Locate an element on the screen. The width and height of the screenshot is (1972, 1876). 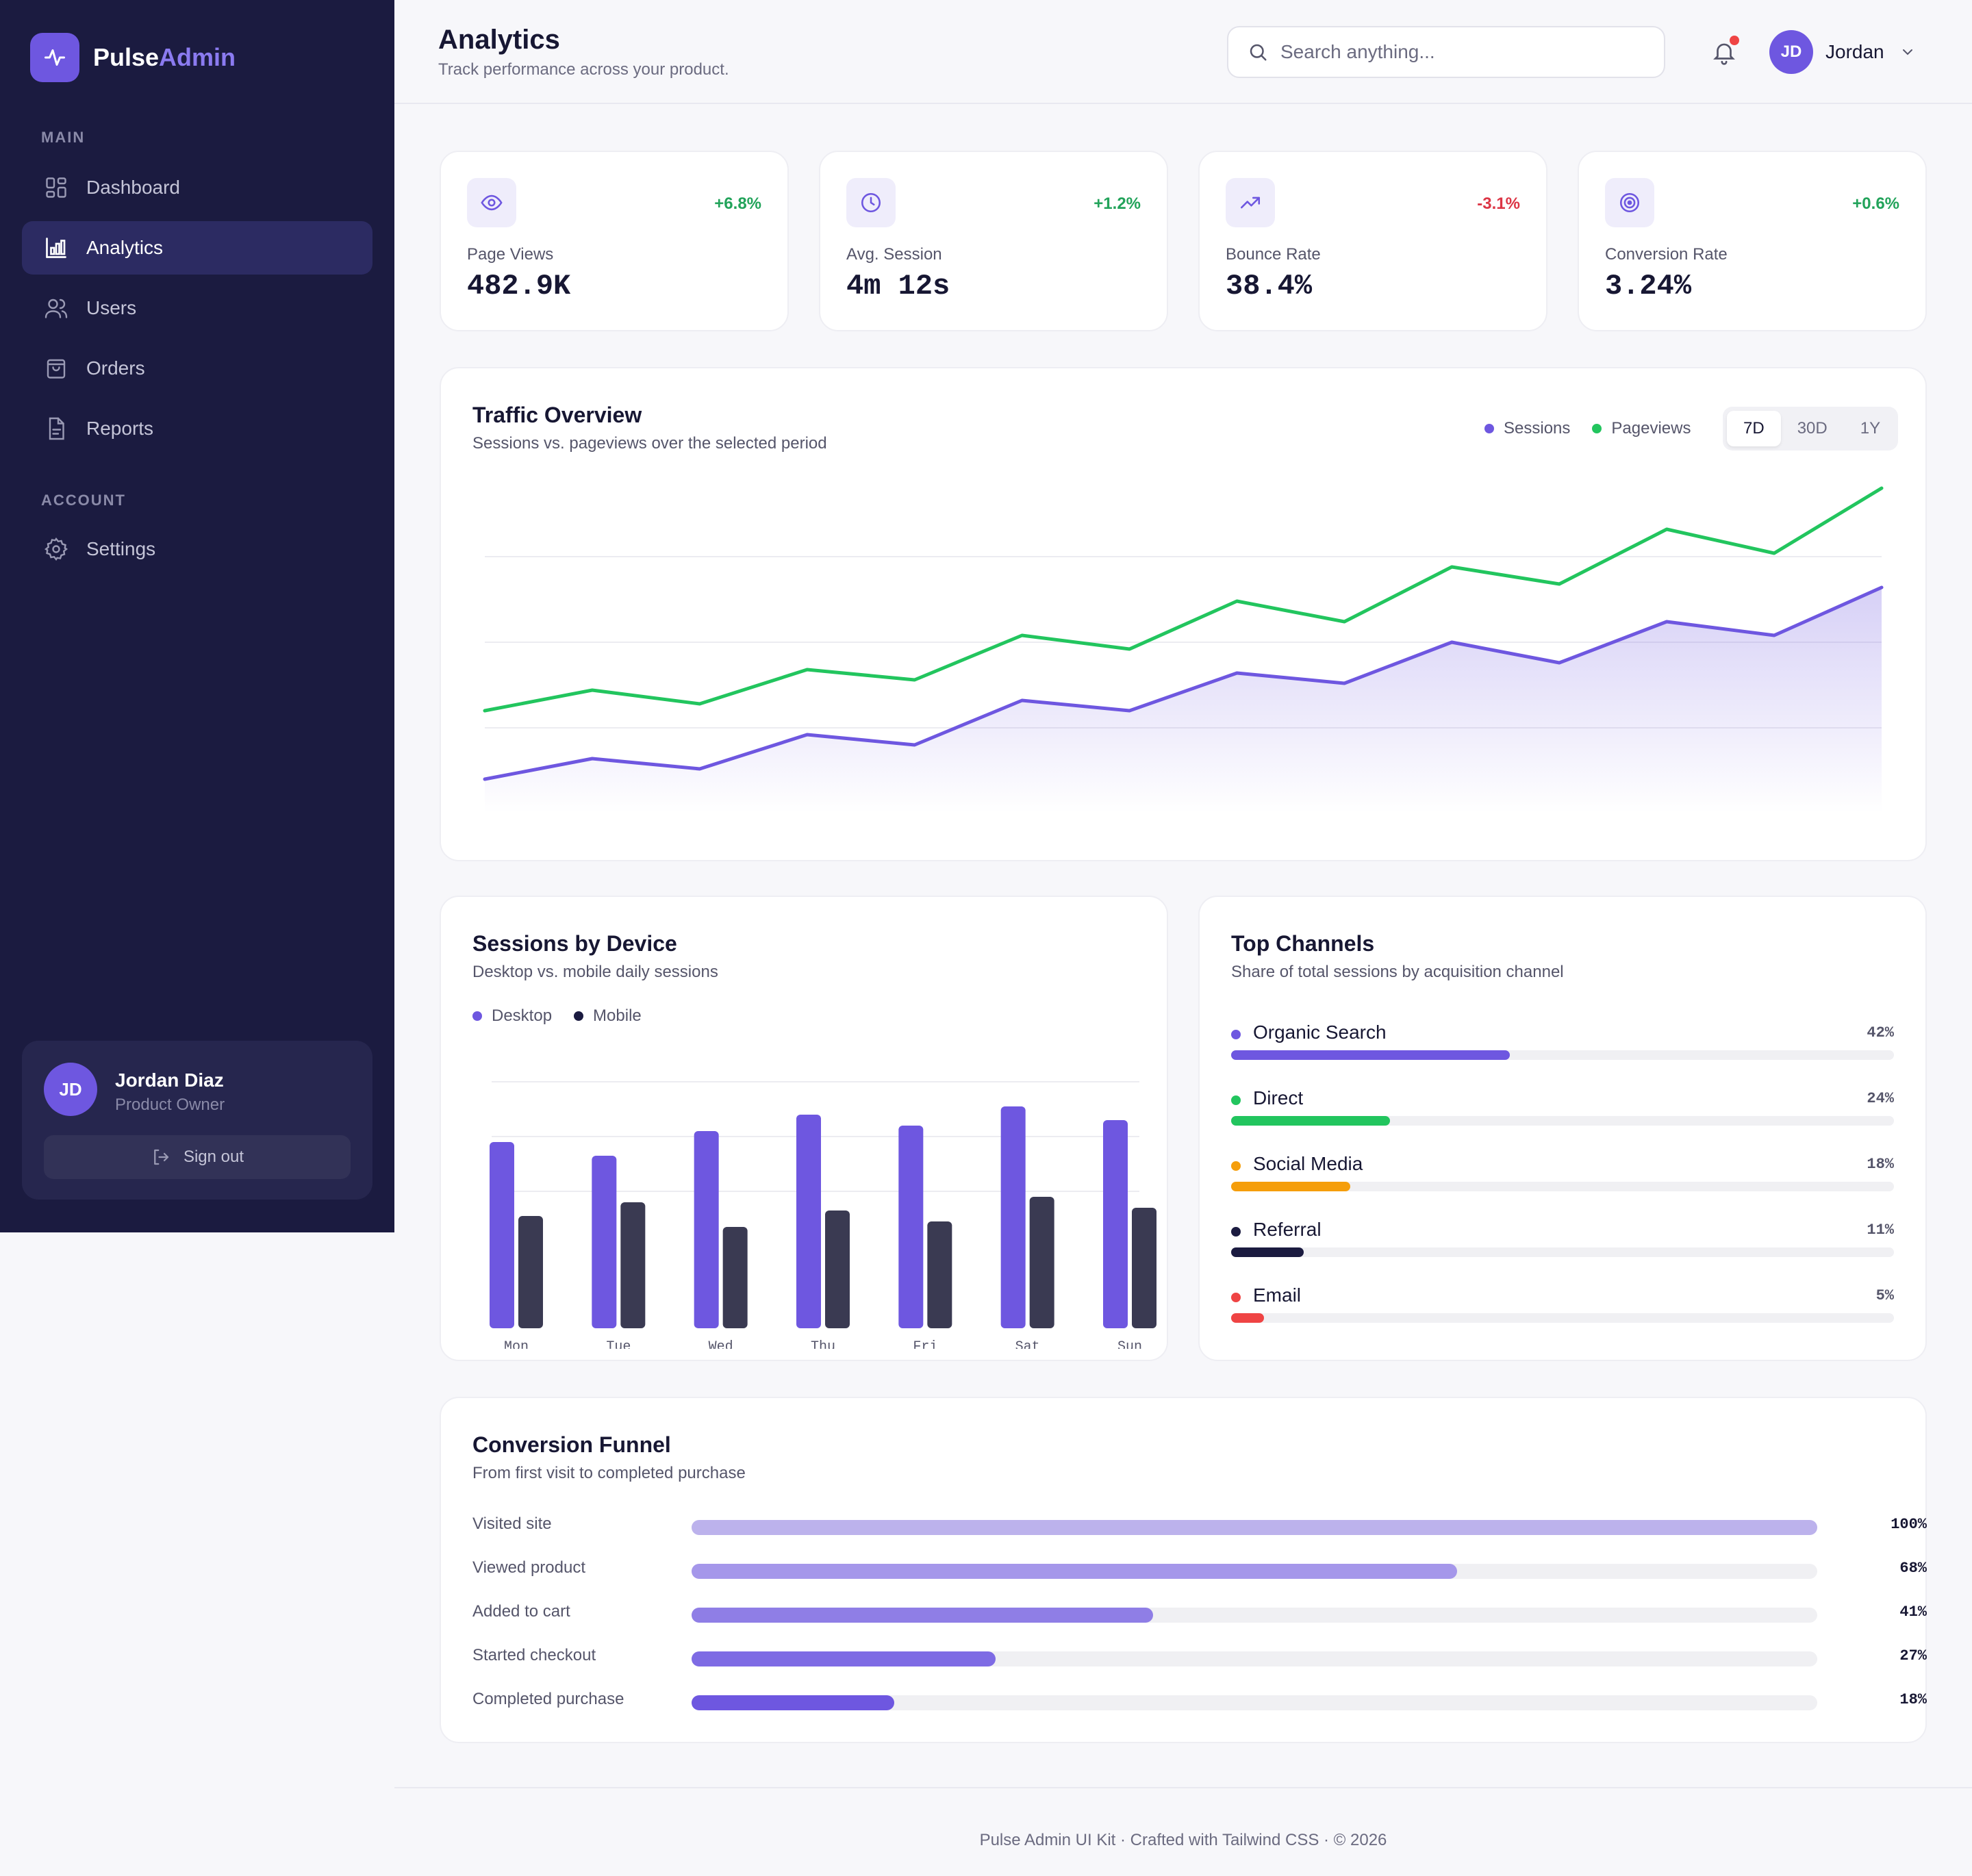
funnel-row: Visited site 100% is located at coordinates (1199, 1525).